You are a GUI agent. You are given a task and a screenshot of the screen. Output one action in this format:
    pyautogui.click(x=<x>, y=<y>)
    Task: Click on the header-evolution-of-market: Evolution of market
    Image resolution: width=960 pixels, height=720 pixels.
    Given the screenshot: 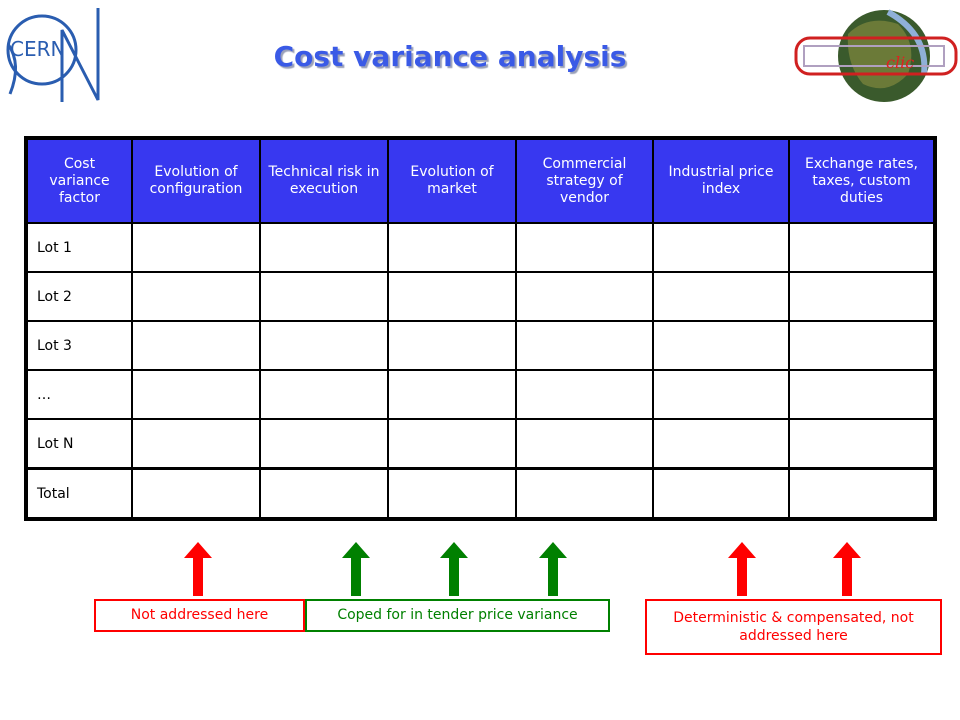 What is the action you would take?
    pyautogui.click(x=452, y=181)
    